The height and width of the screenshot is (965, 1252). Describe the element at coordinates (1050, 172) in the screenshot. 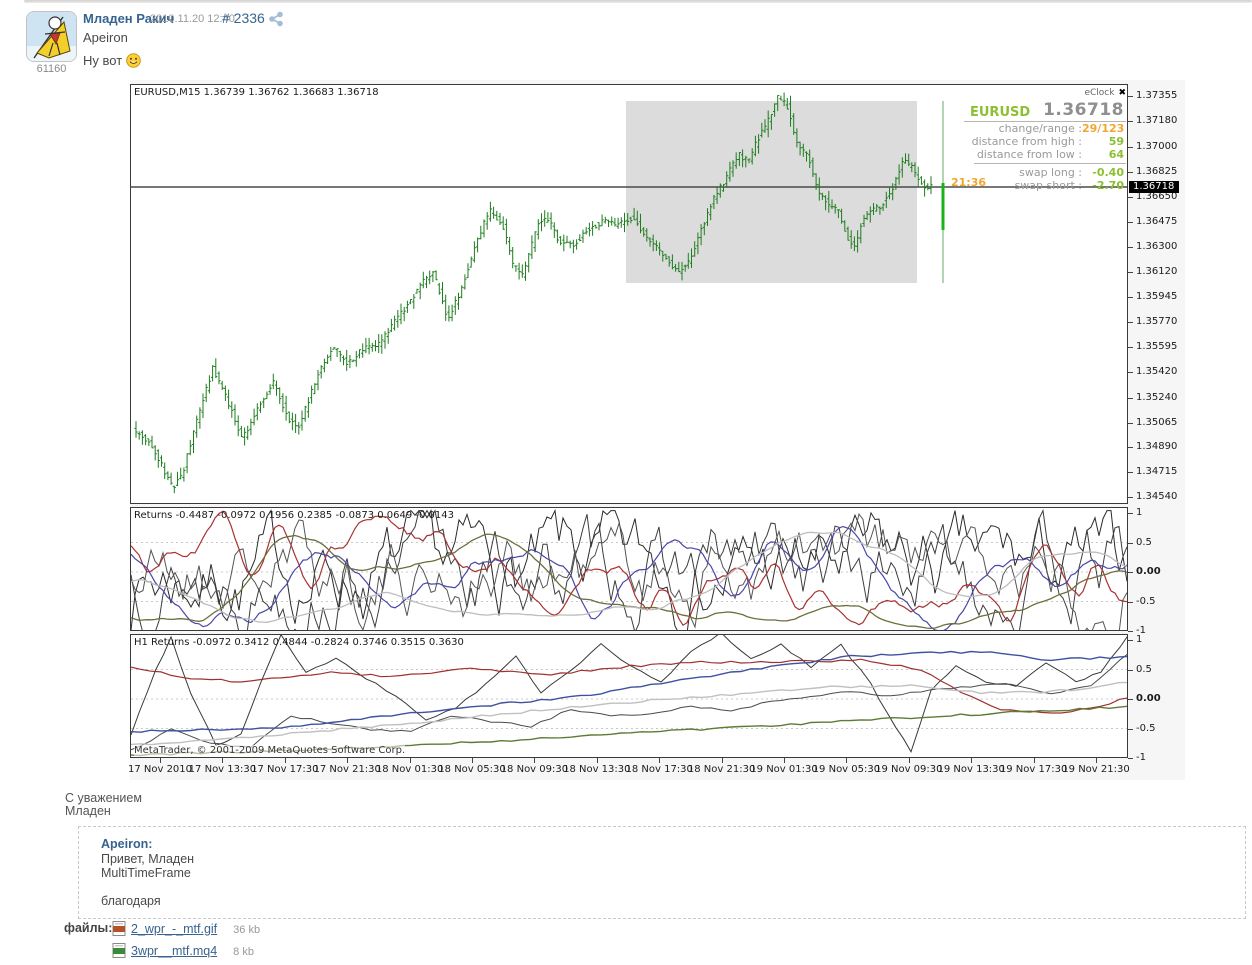

I see `eclock-row-label: swap long :` at that location.